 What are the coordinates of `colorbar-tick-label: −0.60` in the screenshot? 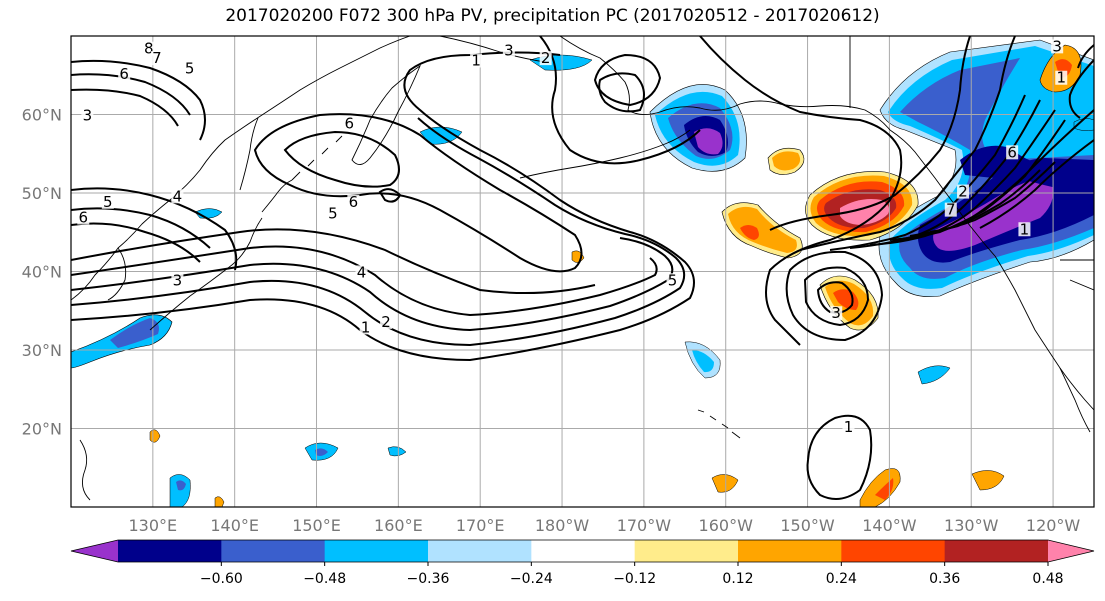 It's located at (221, 579).